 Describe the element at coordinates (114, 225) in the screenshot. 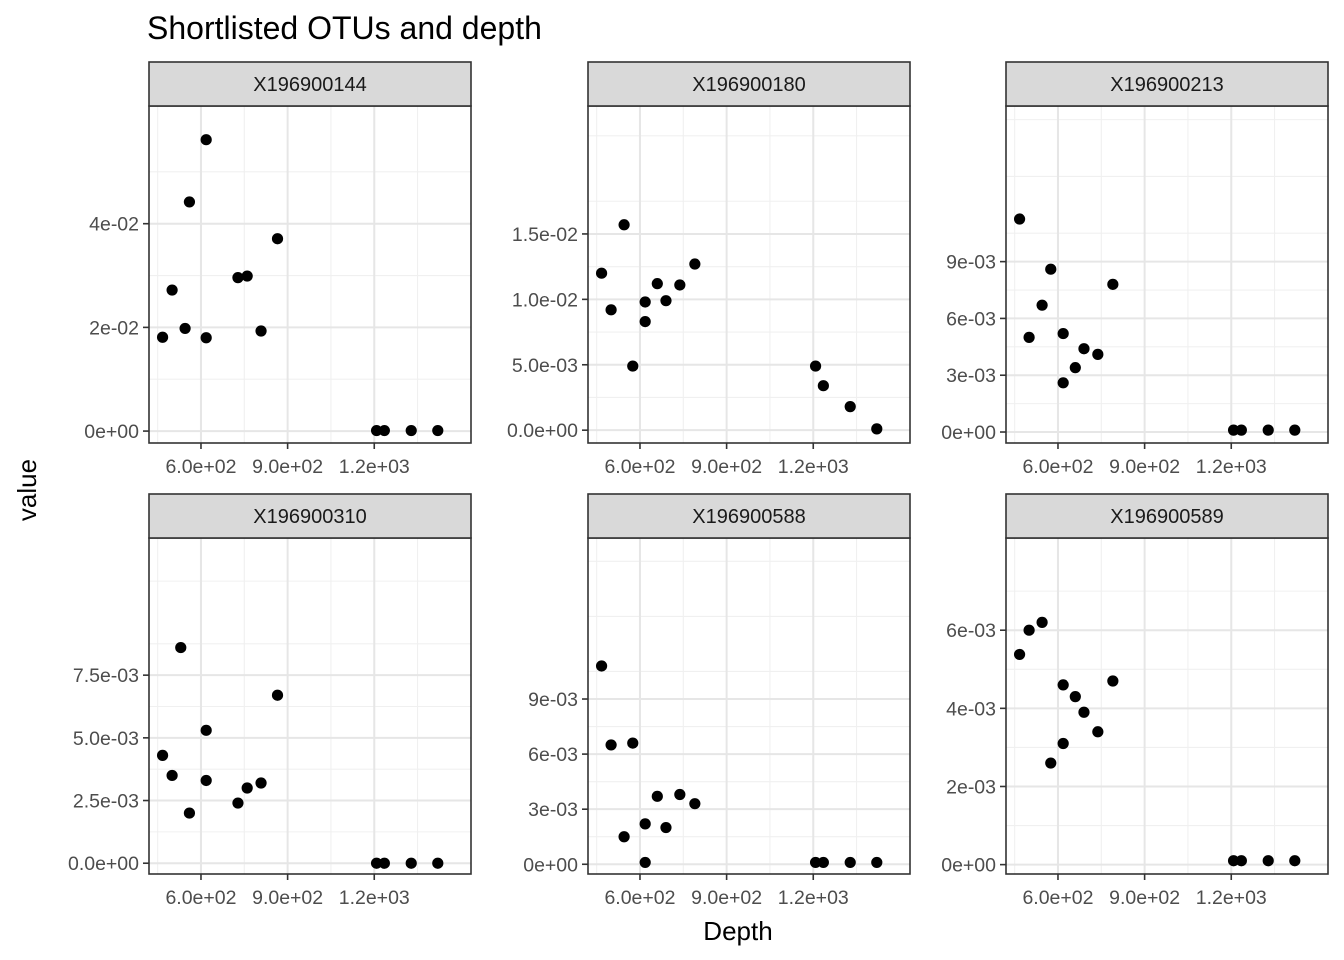

I see `y-tick-label: 4e-02` at that location.